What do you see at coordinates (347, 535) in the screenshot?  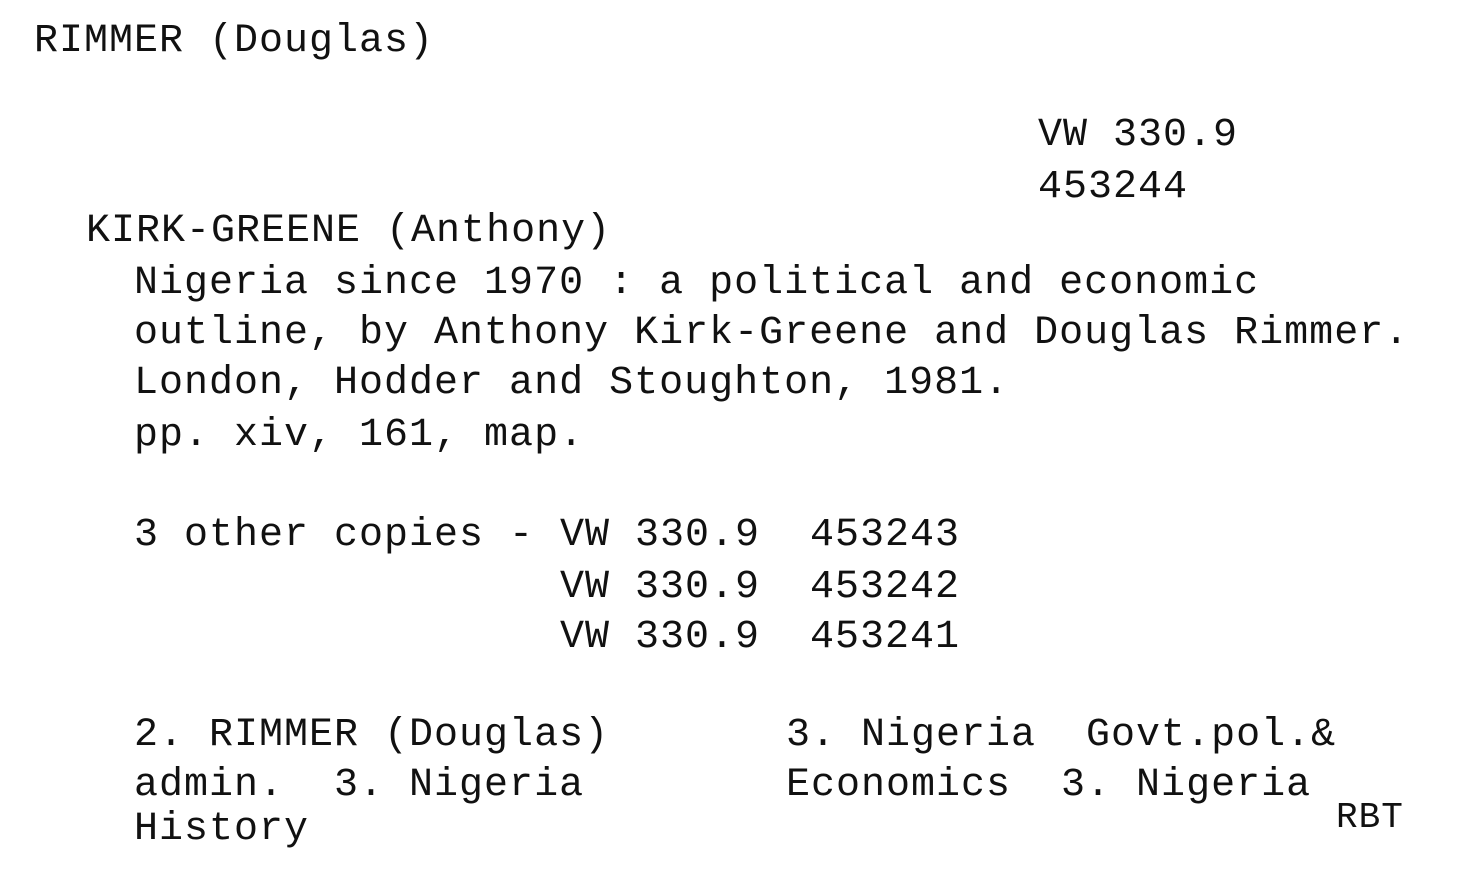 I see `other-copies-label: 3 other copies -` at bounding box center [347, 535].